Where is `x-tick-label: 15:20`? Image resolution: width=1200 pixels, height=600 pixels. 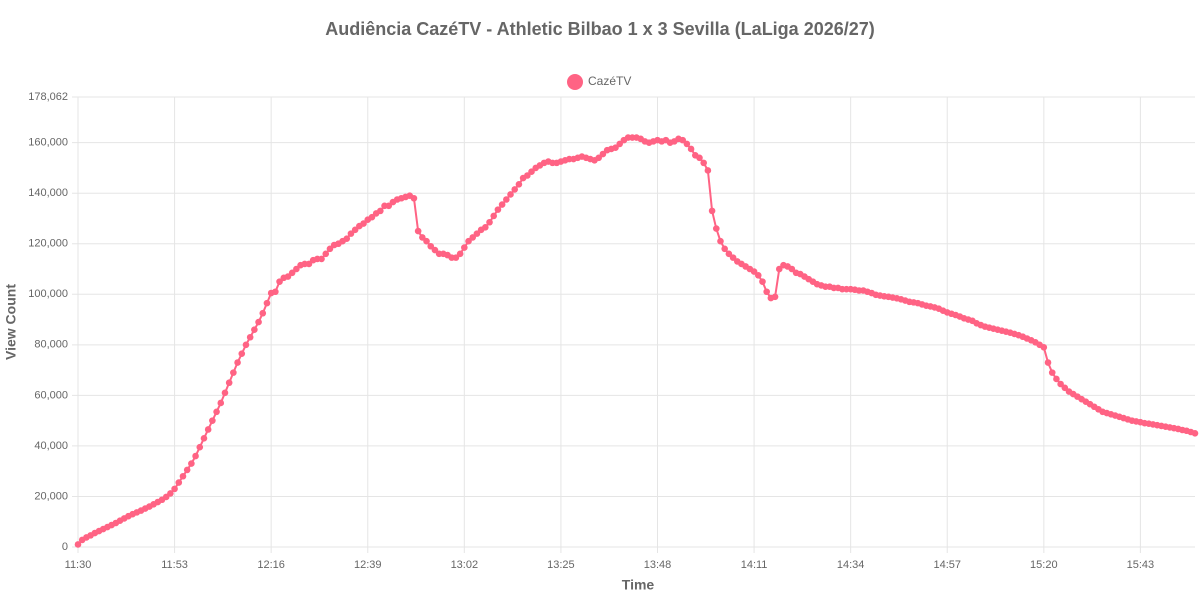 x-tick-label: 15:20 is located at coordinates (1044, 565).